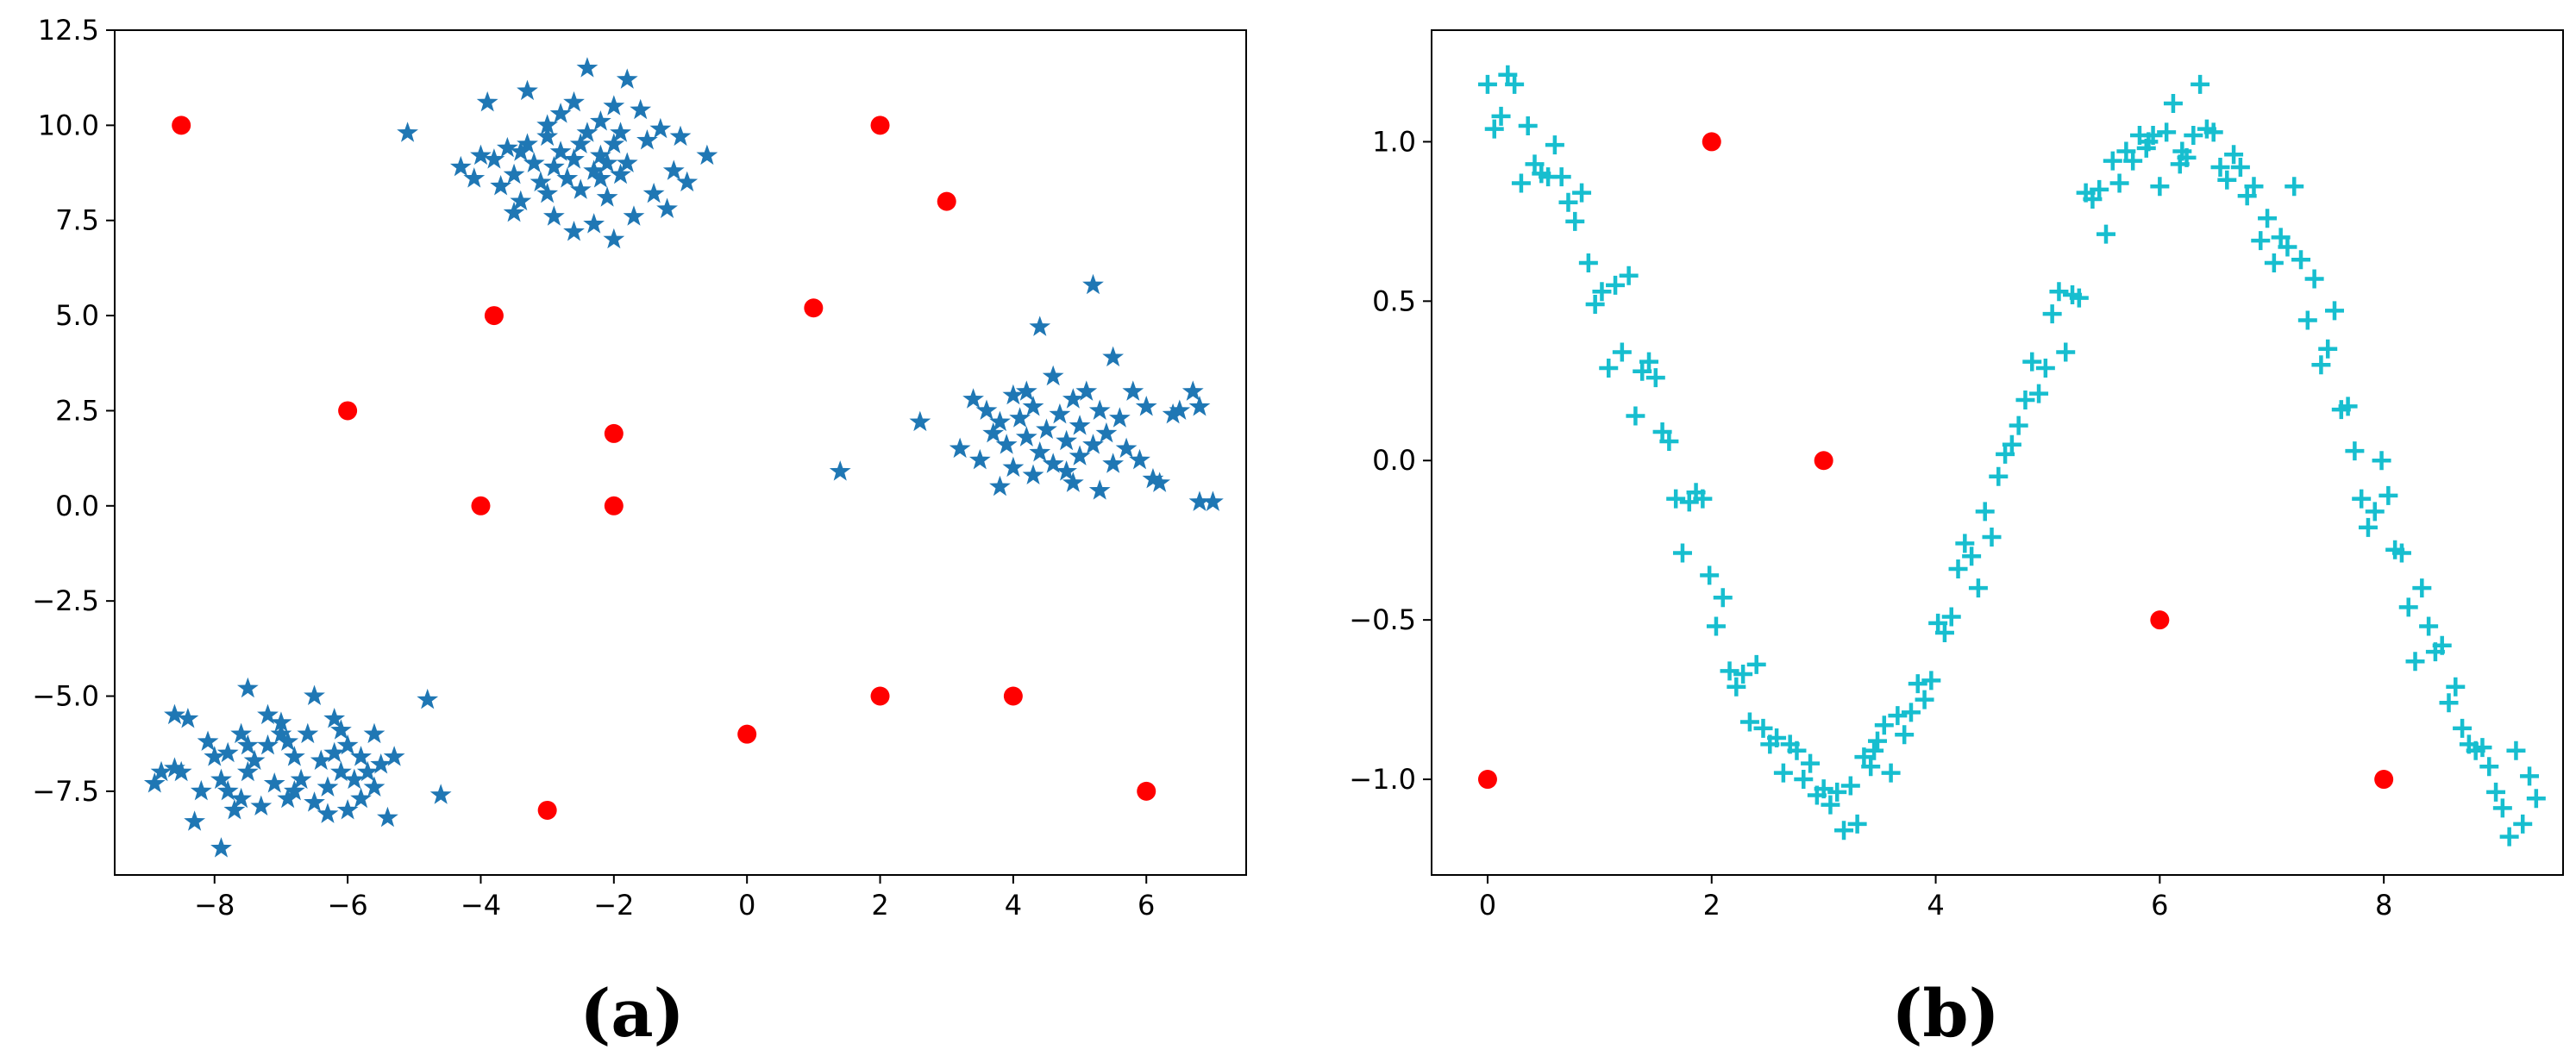  Describe the element at coordinates (613, 905) in the screenshot. I see `chart-a-xtick-label-3: −2` at that location.